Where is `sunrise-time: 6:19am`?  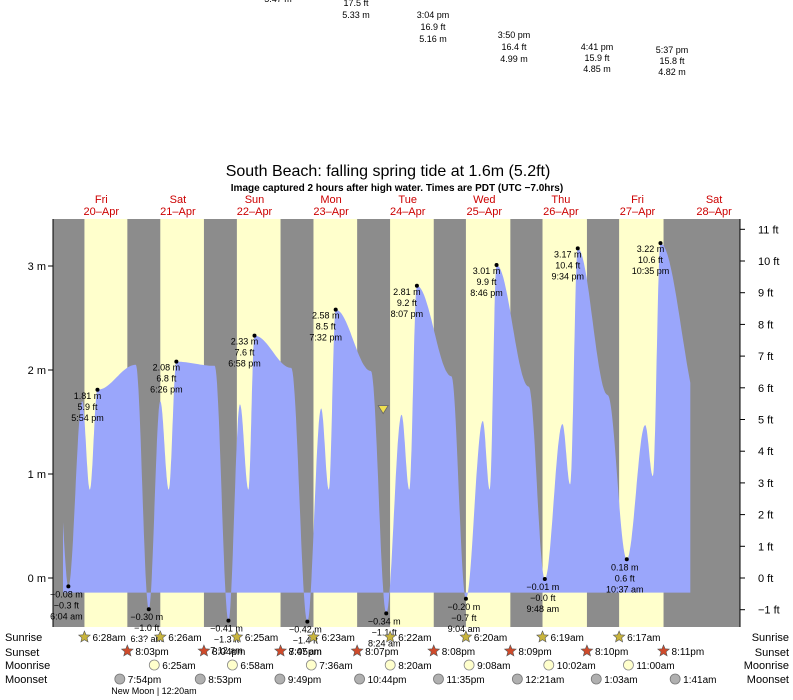
sunrise-time: 6:19am is located at coordinates (567, 638).